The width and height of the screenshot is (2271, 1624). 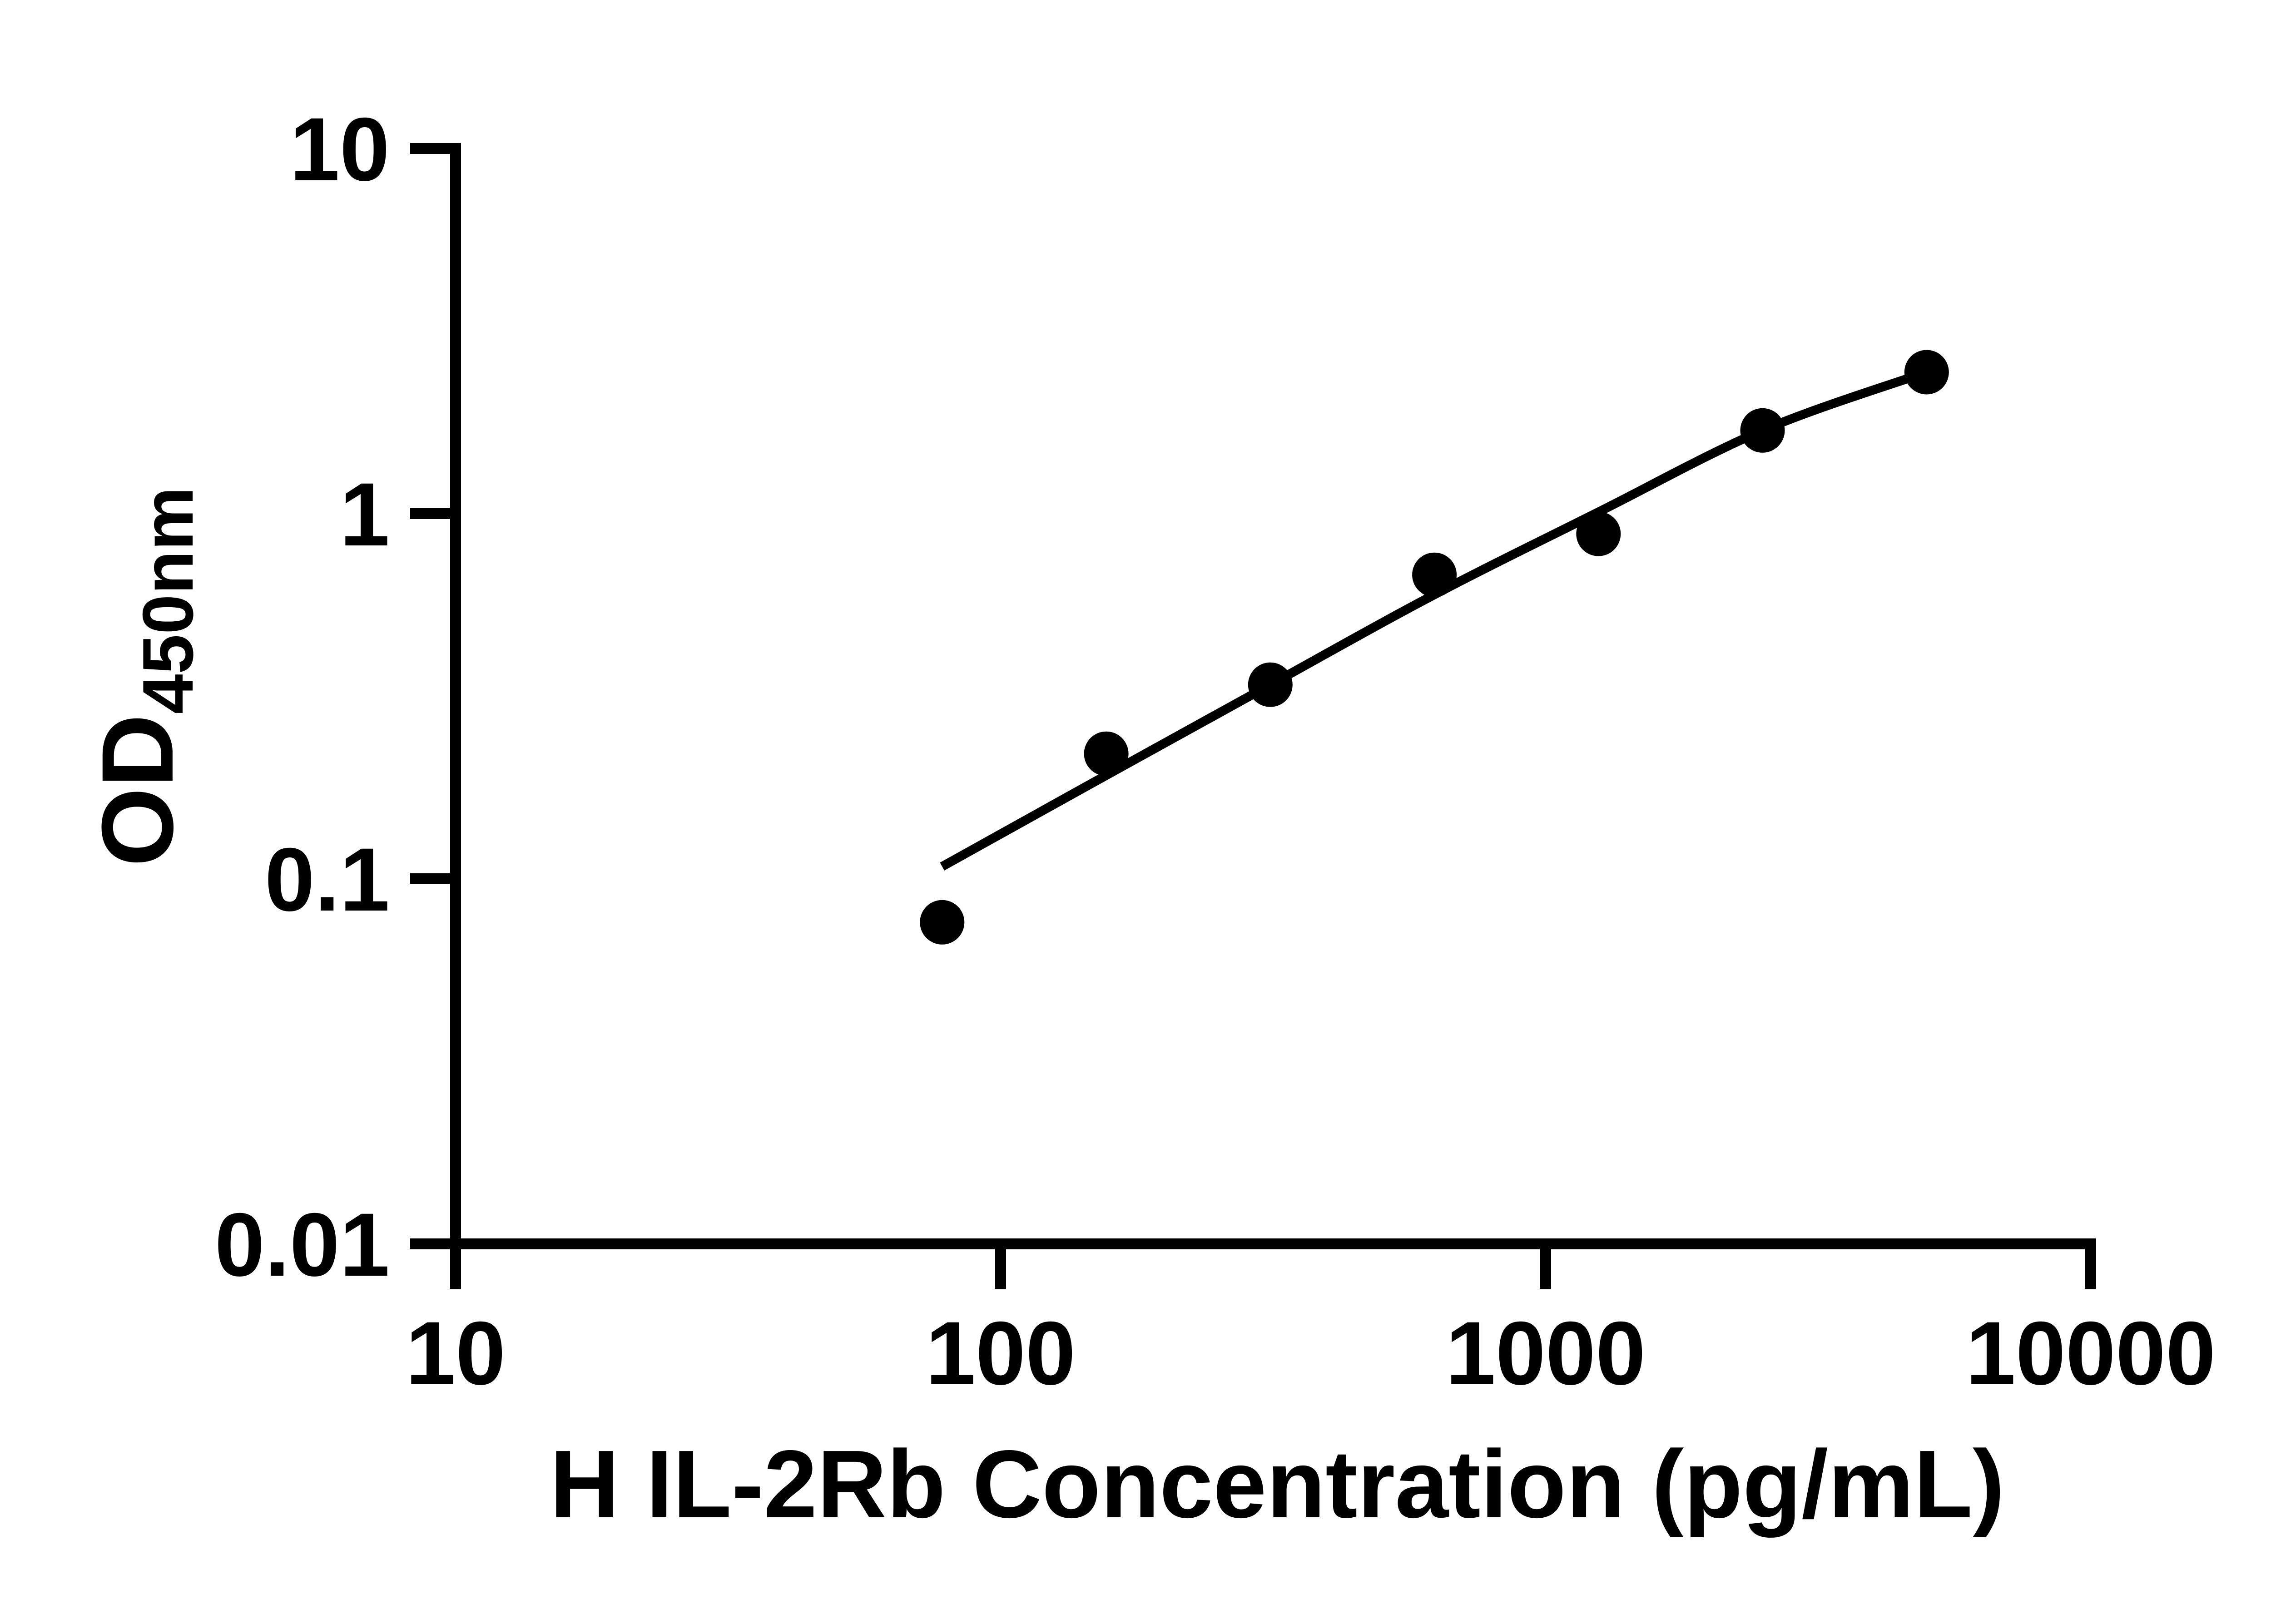 What do you see at coordinates (168, 600) in the screenshot?
I see `y-axis-title-subscript: 450nm` at bounding box center [168, 600].